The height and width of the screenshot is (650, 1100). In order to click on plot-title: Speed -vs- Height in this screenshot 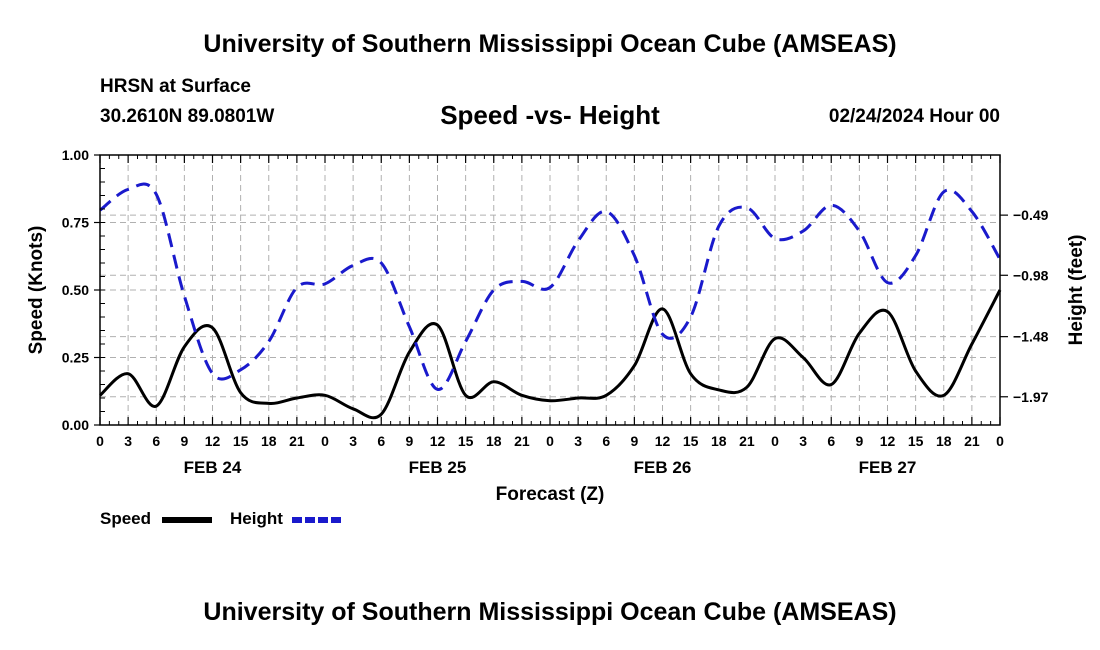, I will do `click(550, 115)`.